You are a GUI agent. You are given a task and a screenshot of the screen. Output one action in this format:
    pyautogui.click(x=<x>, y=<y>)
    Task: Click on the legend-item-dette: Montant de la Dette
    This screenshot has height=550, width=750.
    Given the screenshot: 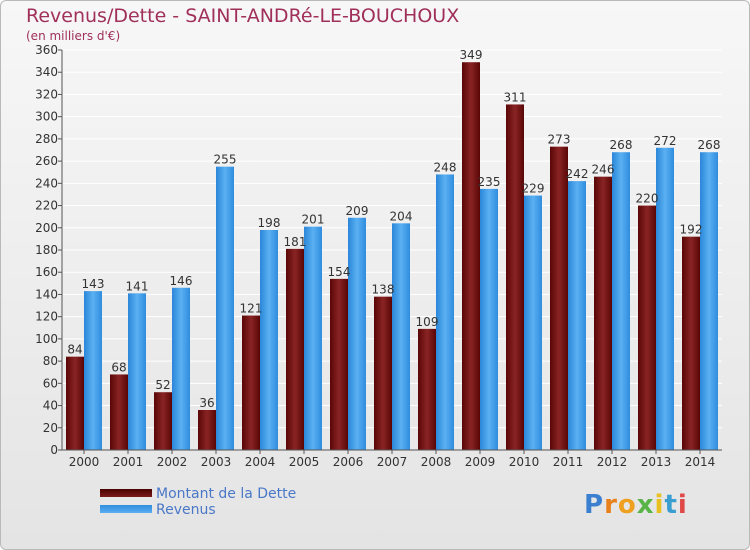 What is the action you would take?
    pyautogui.click(x=198, y=494)
    